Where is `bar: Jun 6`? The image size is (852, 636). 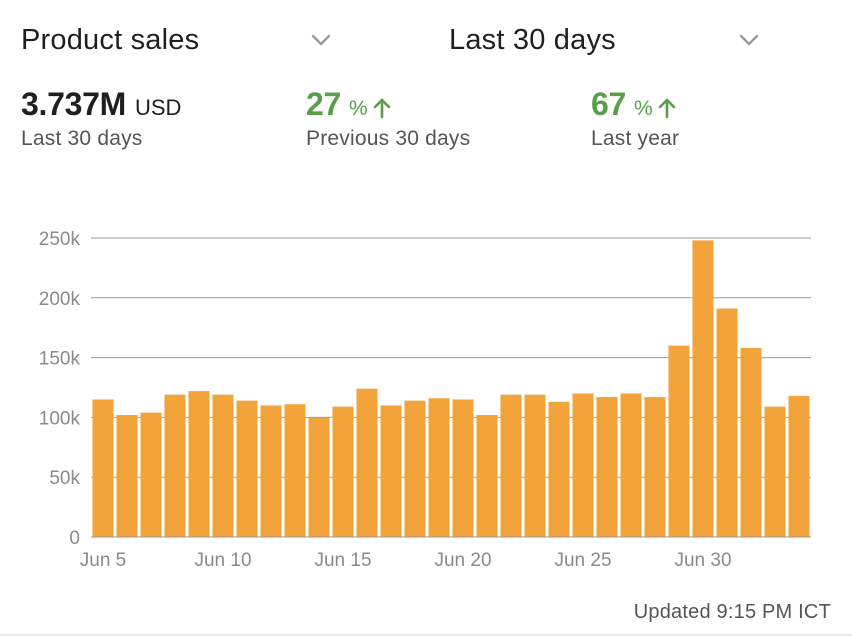 bar: Jun 6 is located at coordinates (127, 476).